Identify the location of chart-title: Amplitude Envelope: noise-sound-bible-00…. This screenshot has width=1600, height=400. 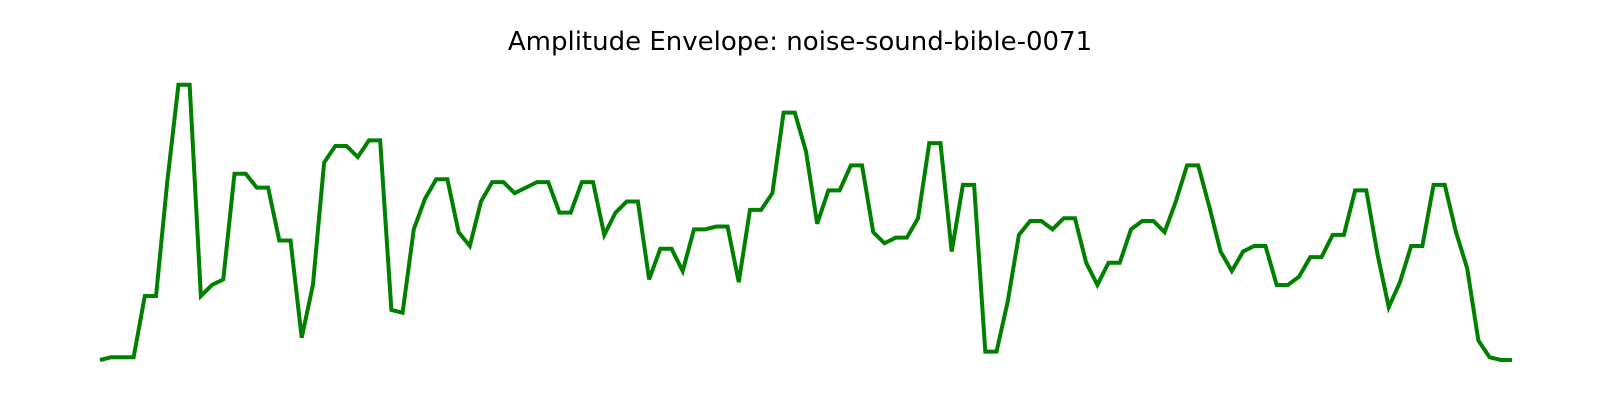
(800, 42).